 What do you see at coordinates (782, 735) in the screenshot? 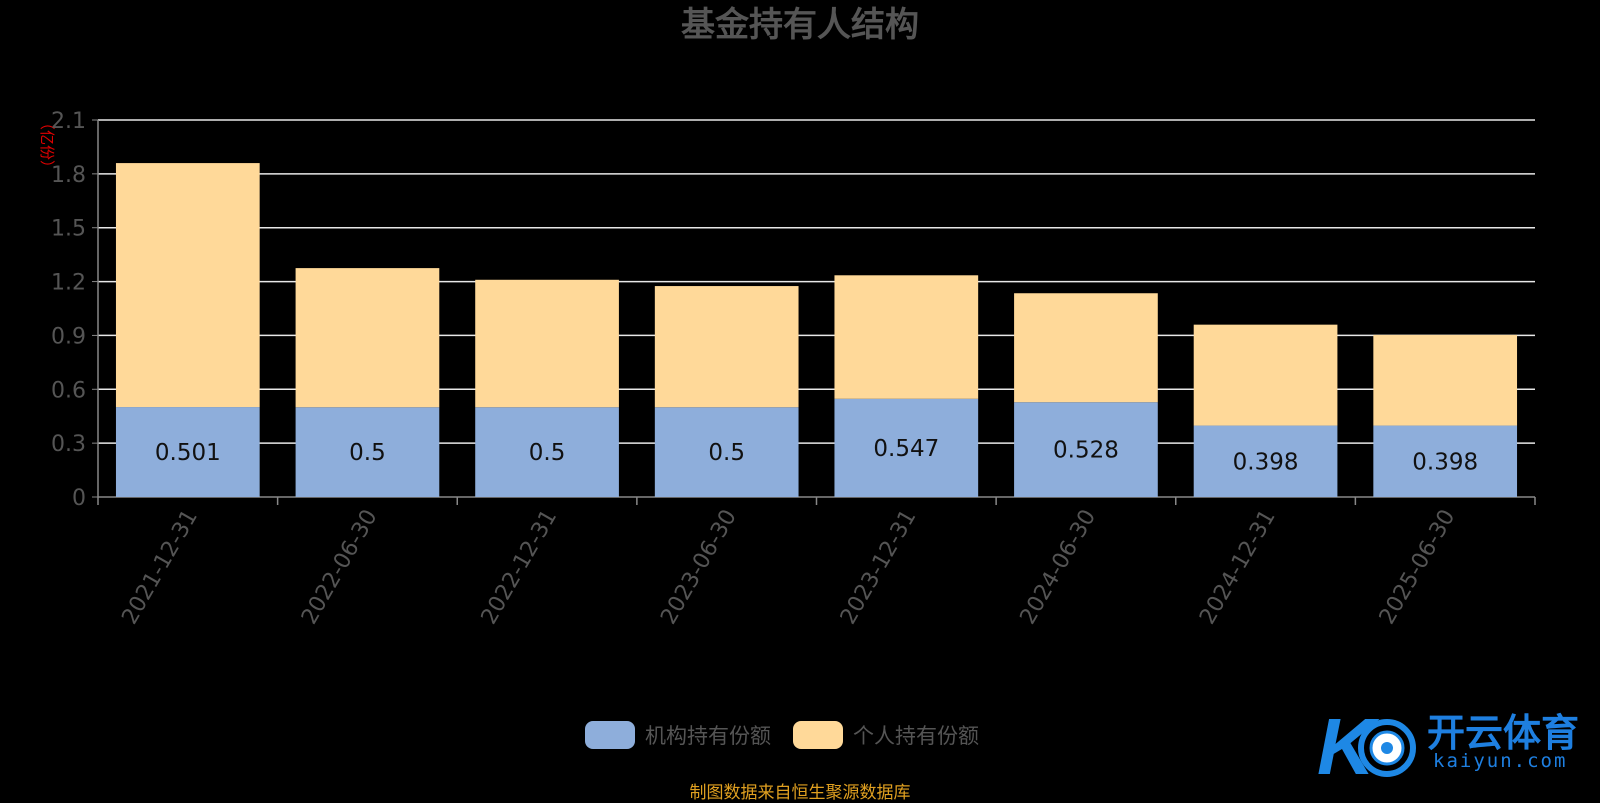
I see `legend: 机构持有份额 个人持有份额` at bounding box center [782, 735].